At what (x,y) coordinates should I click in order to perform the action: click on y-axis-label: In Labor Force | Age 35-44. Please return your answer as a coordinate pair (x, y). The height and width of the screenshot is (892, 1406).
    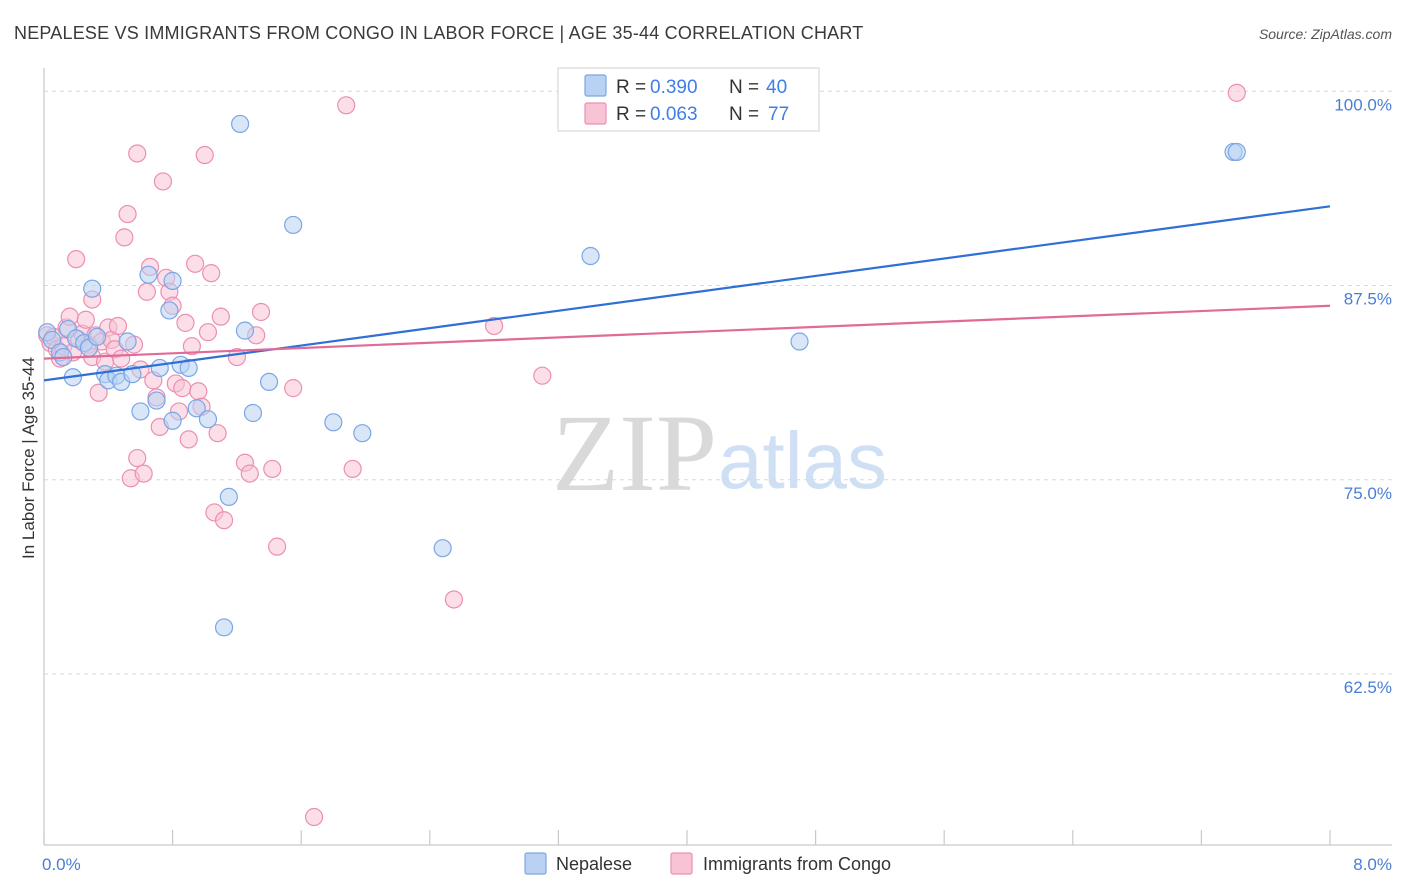
    Looking at the image, I should click on (28, 458).